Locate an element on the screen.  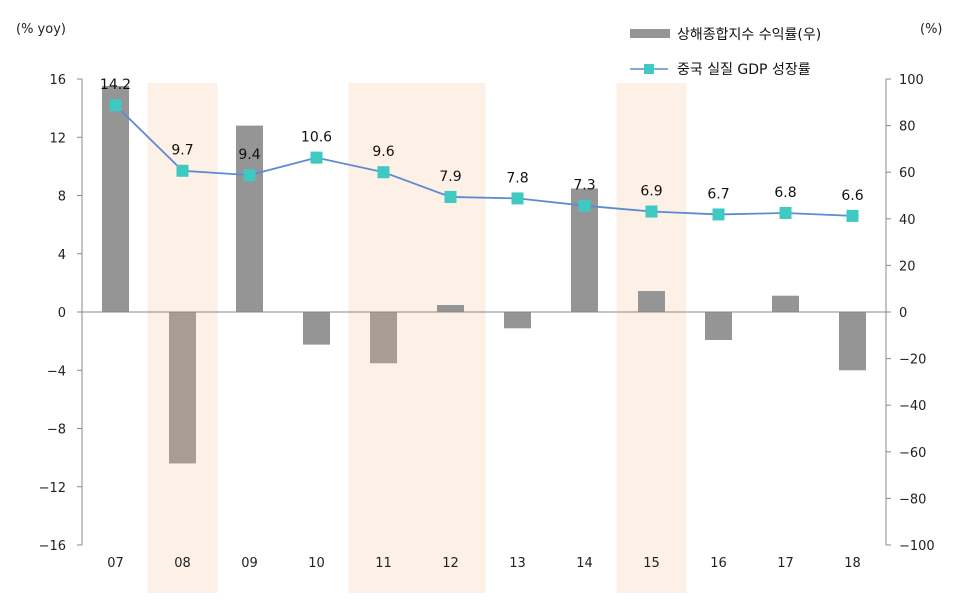
left-tick-label: 16 is located at coordinates (57, 80).